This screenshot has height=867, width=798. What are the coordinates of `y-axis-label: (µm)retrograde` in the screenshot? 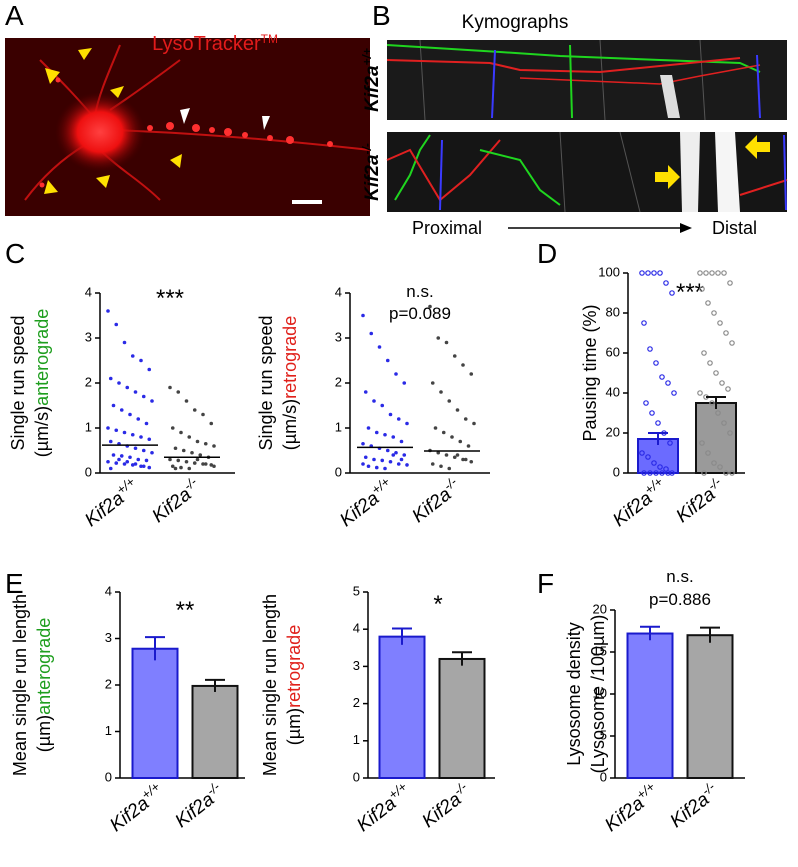 It's located at (294, 685).